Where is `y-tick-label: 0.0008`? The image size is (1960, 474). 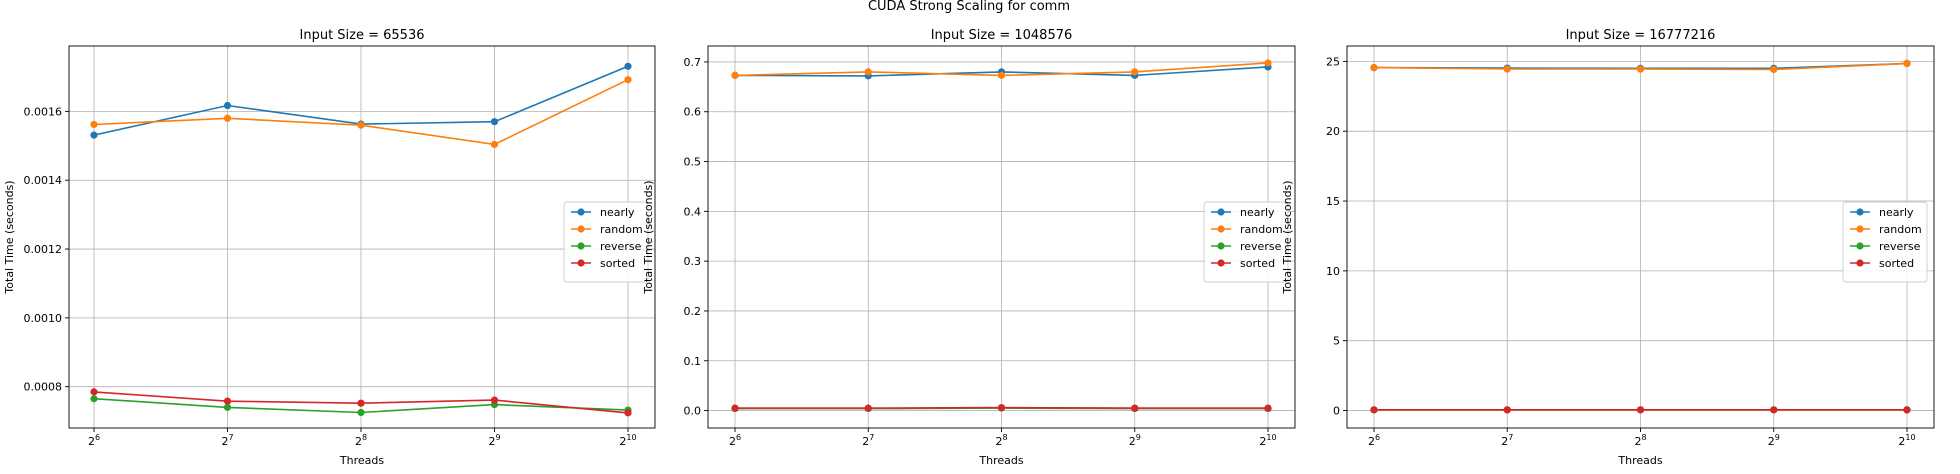 y-tick-label: 0.0008 is located at coordinates (43, 387).